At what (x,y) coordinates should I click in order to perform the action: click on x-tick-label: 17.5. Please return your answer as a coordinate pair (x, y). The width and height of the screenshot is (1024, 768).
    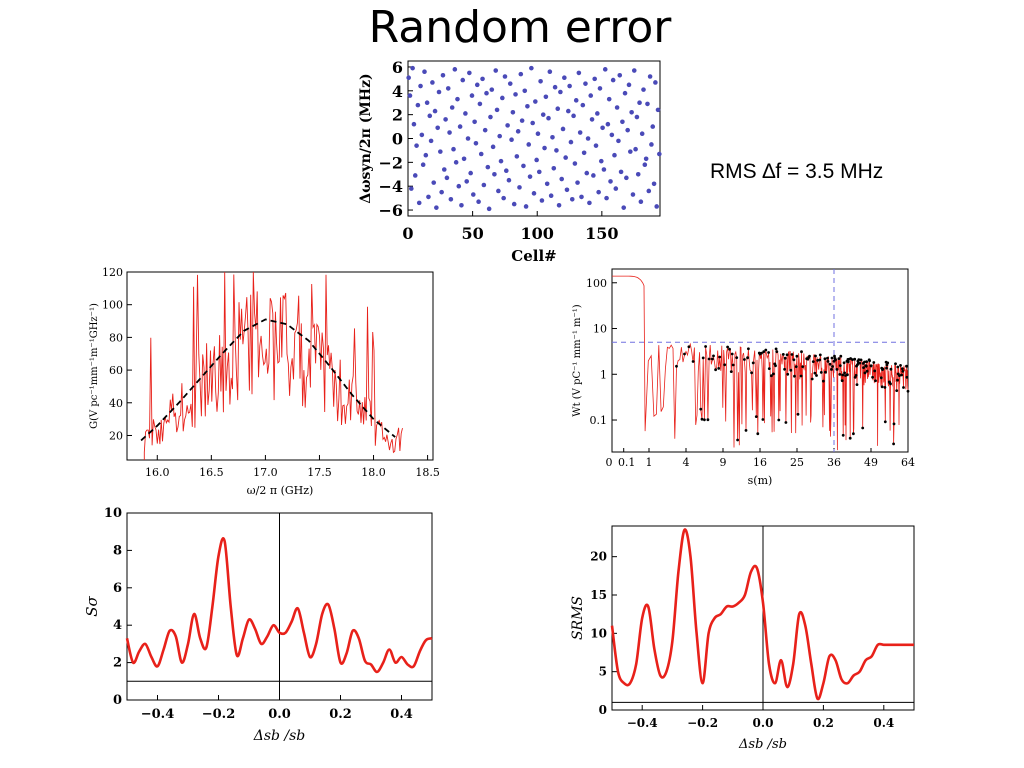
    Looking at the image, I should click on (319, 472).